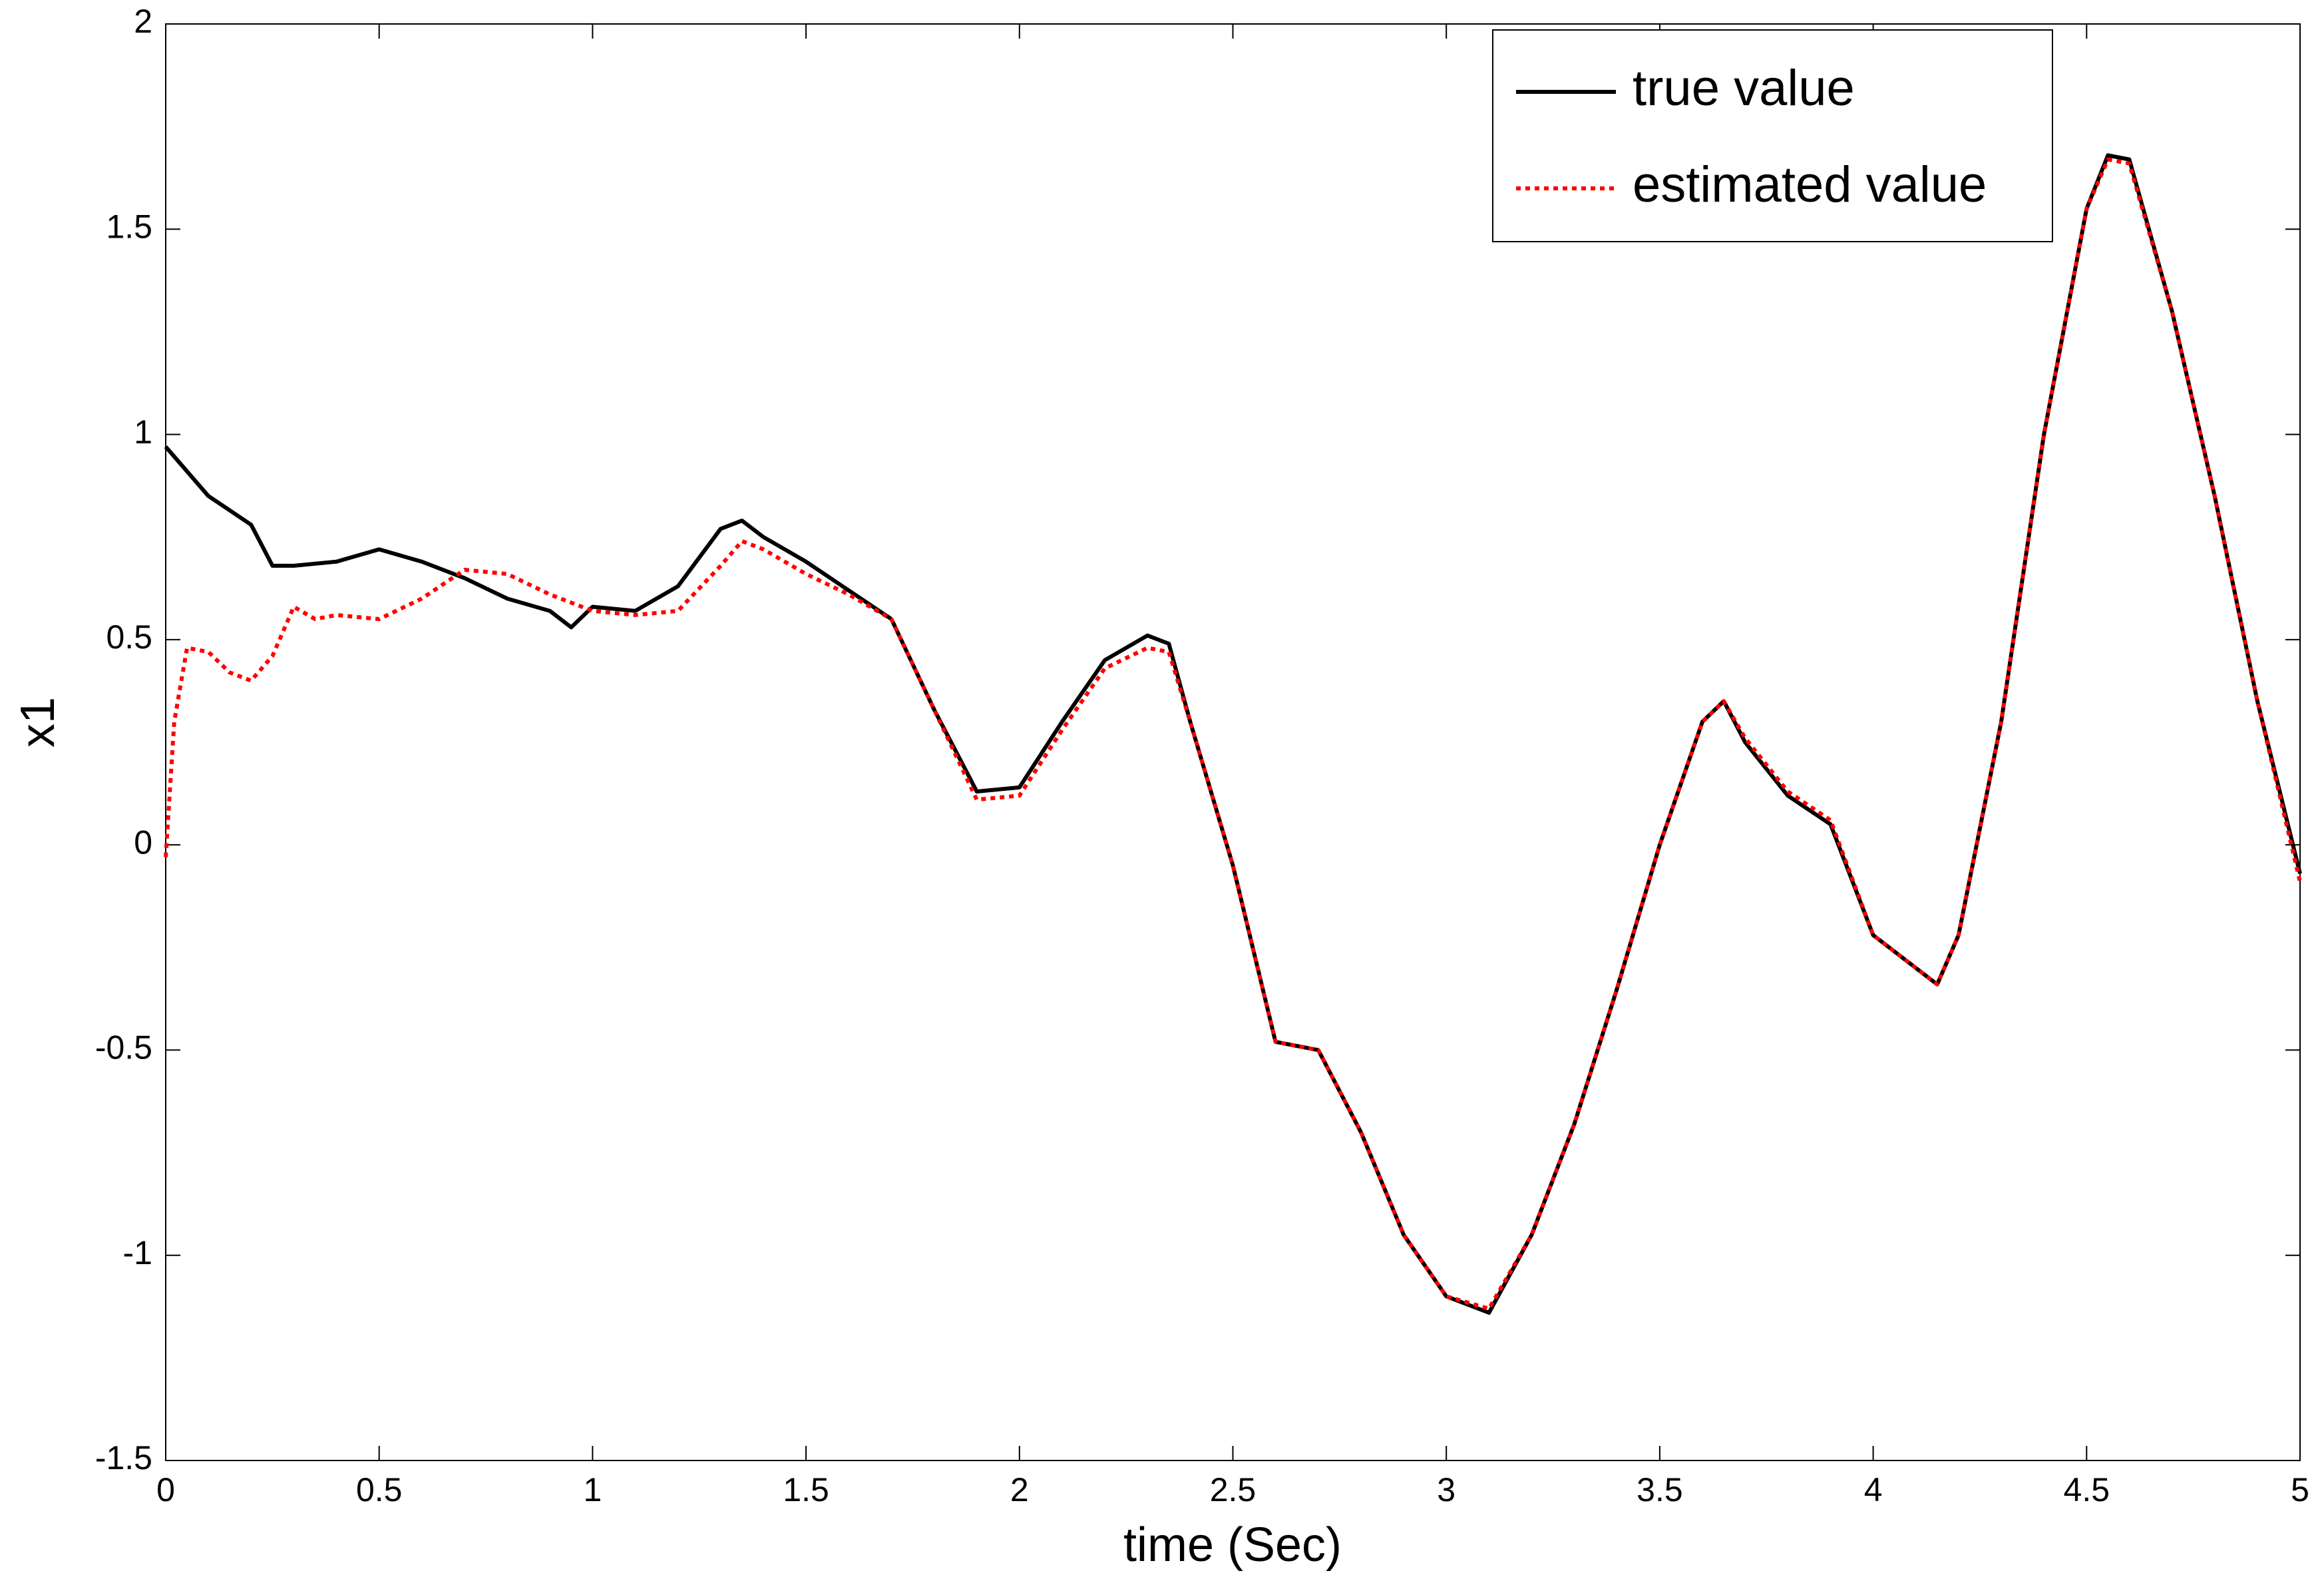  Describe the element at coordinates (379, 1489) in the screenshot. I see `x-tick-label: 0.5` at that location.